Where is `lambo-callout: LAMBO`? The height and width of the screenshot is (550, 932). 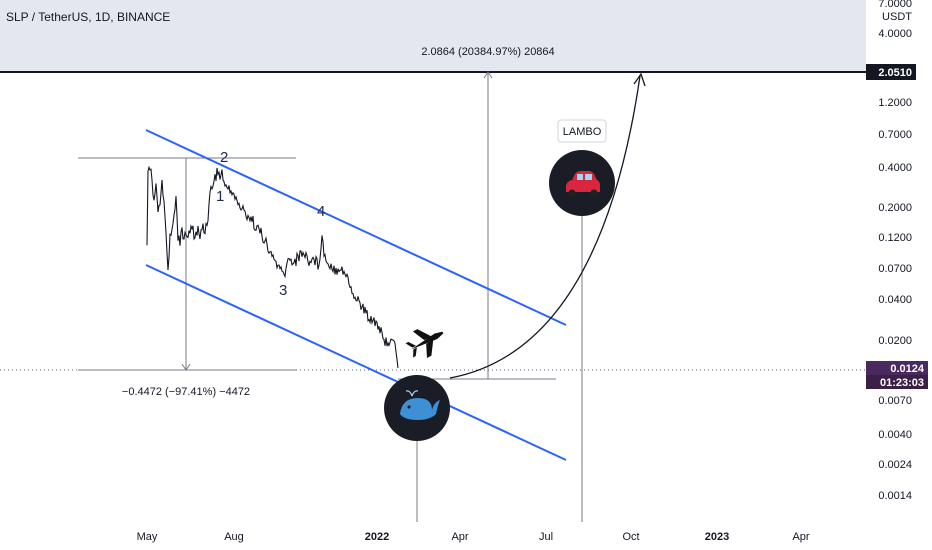 lambo-callout: LAMBO is located at coordinates (582, 131).